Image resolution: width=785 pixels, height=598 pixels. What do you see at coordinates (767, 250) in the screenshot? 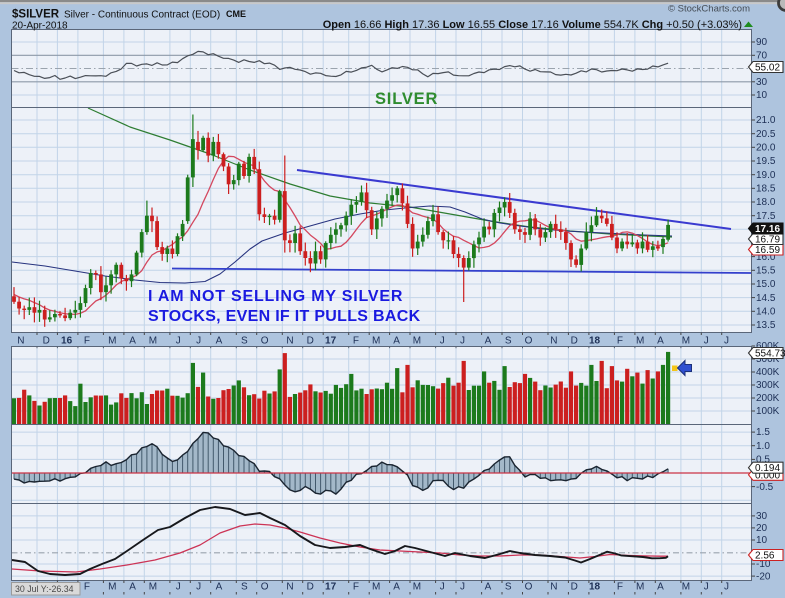
I see `svg-text: 16.59` at bounding box center [767, 250].